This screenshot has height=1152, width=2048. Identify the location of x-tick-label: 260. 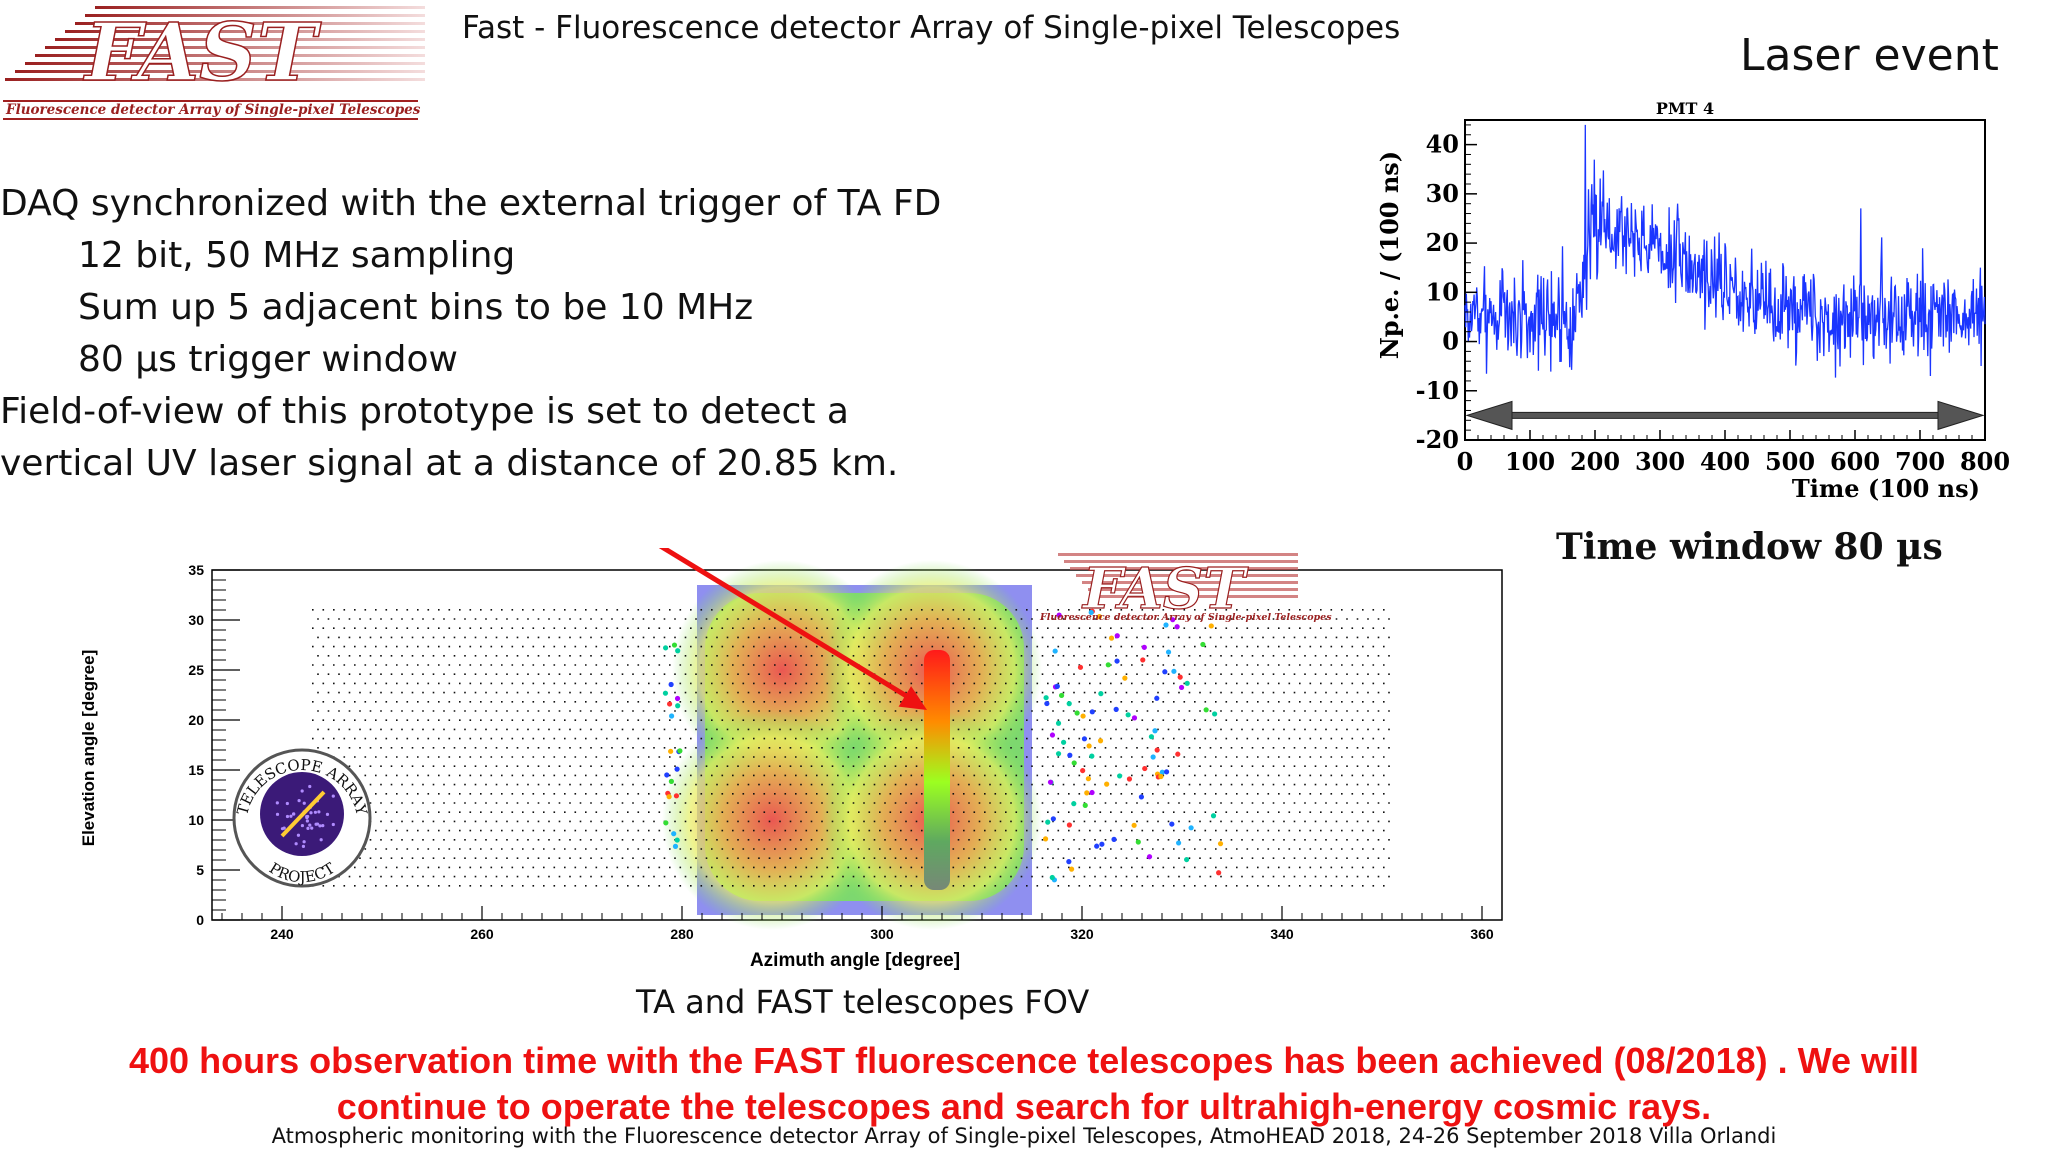
(482, 934).